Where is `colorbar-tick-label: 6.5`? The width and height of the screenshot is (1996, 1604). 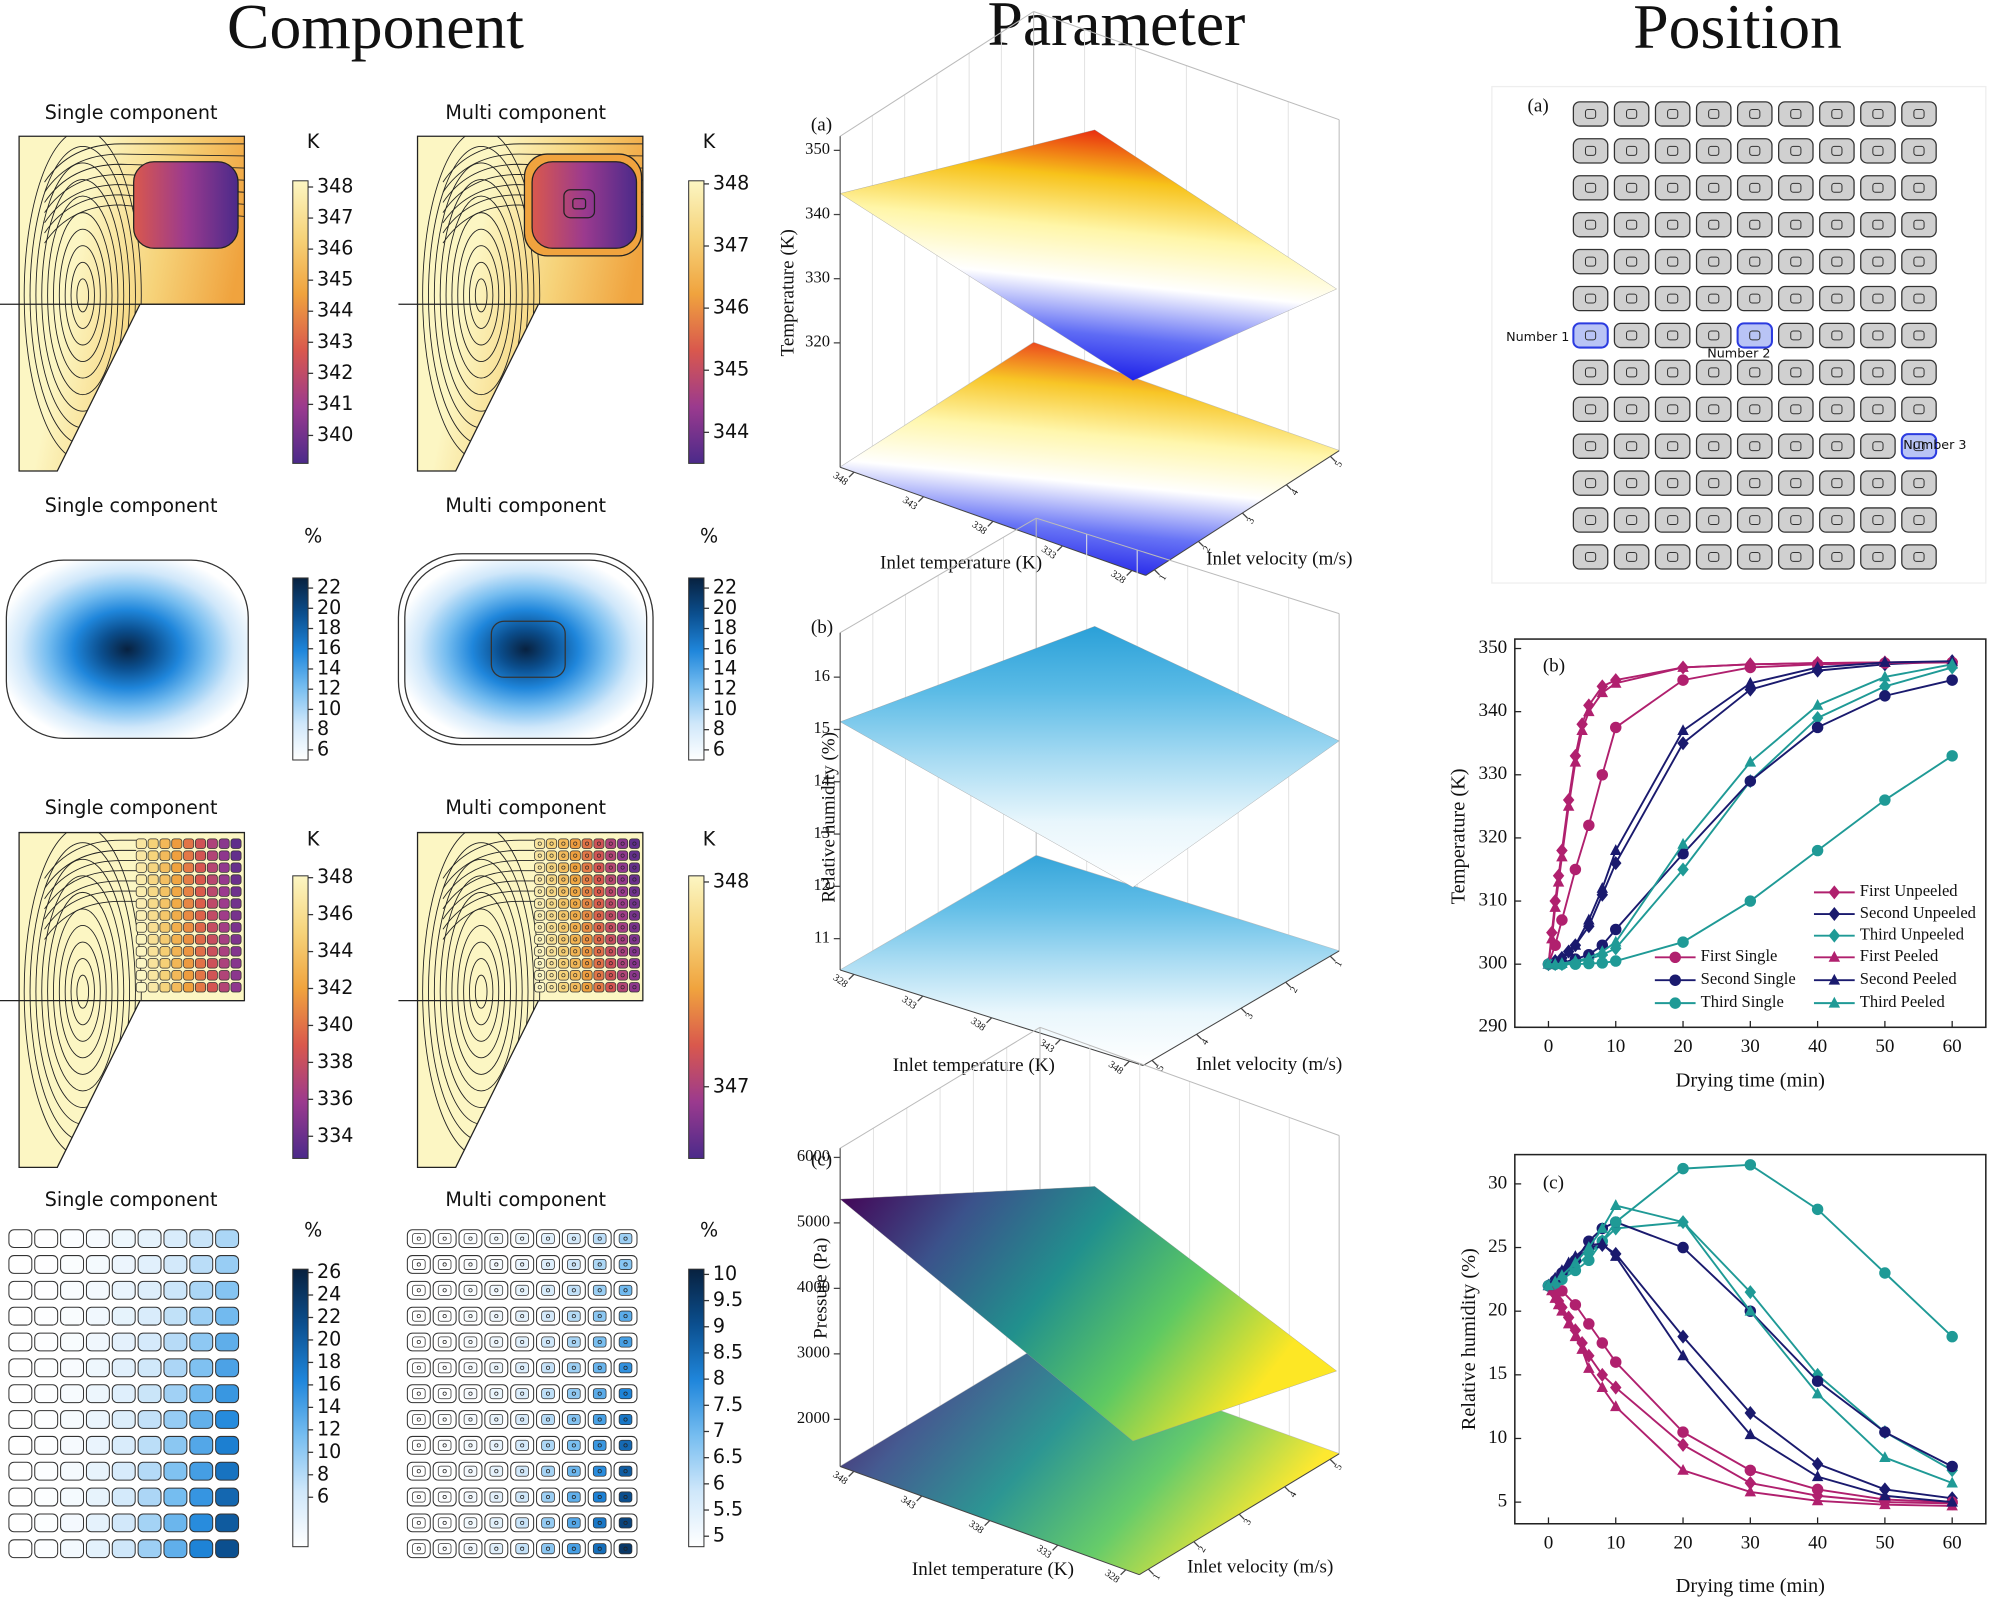 colorbar-tick-label: 6.5 is located at coordinates (728, 1456).